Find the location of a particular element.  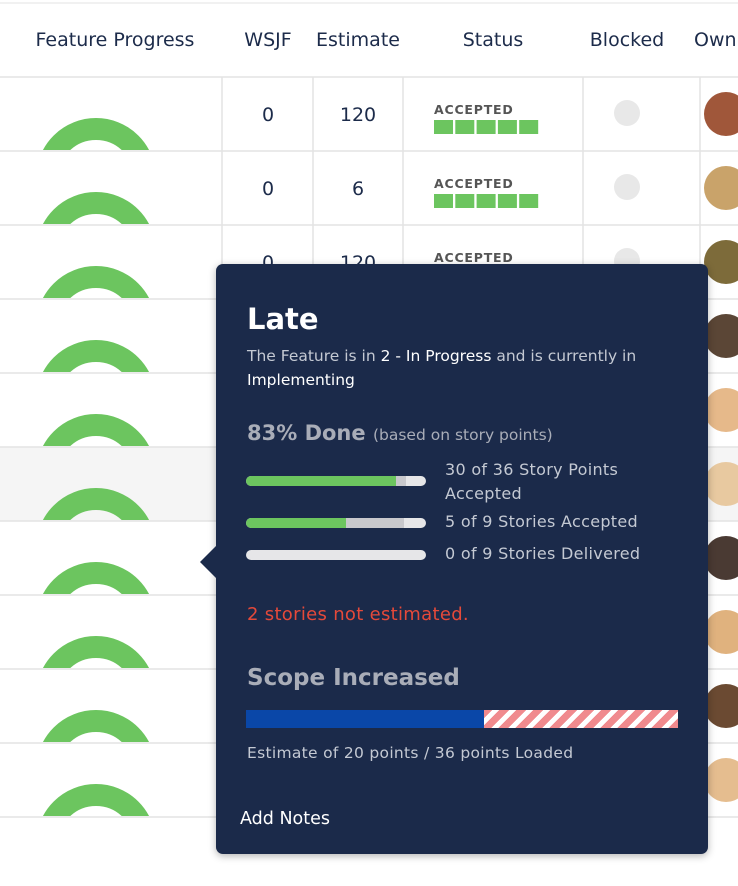

popover-title: Late is located at coordinates (283, 319).